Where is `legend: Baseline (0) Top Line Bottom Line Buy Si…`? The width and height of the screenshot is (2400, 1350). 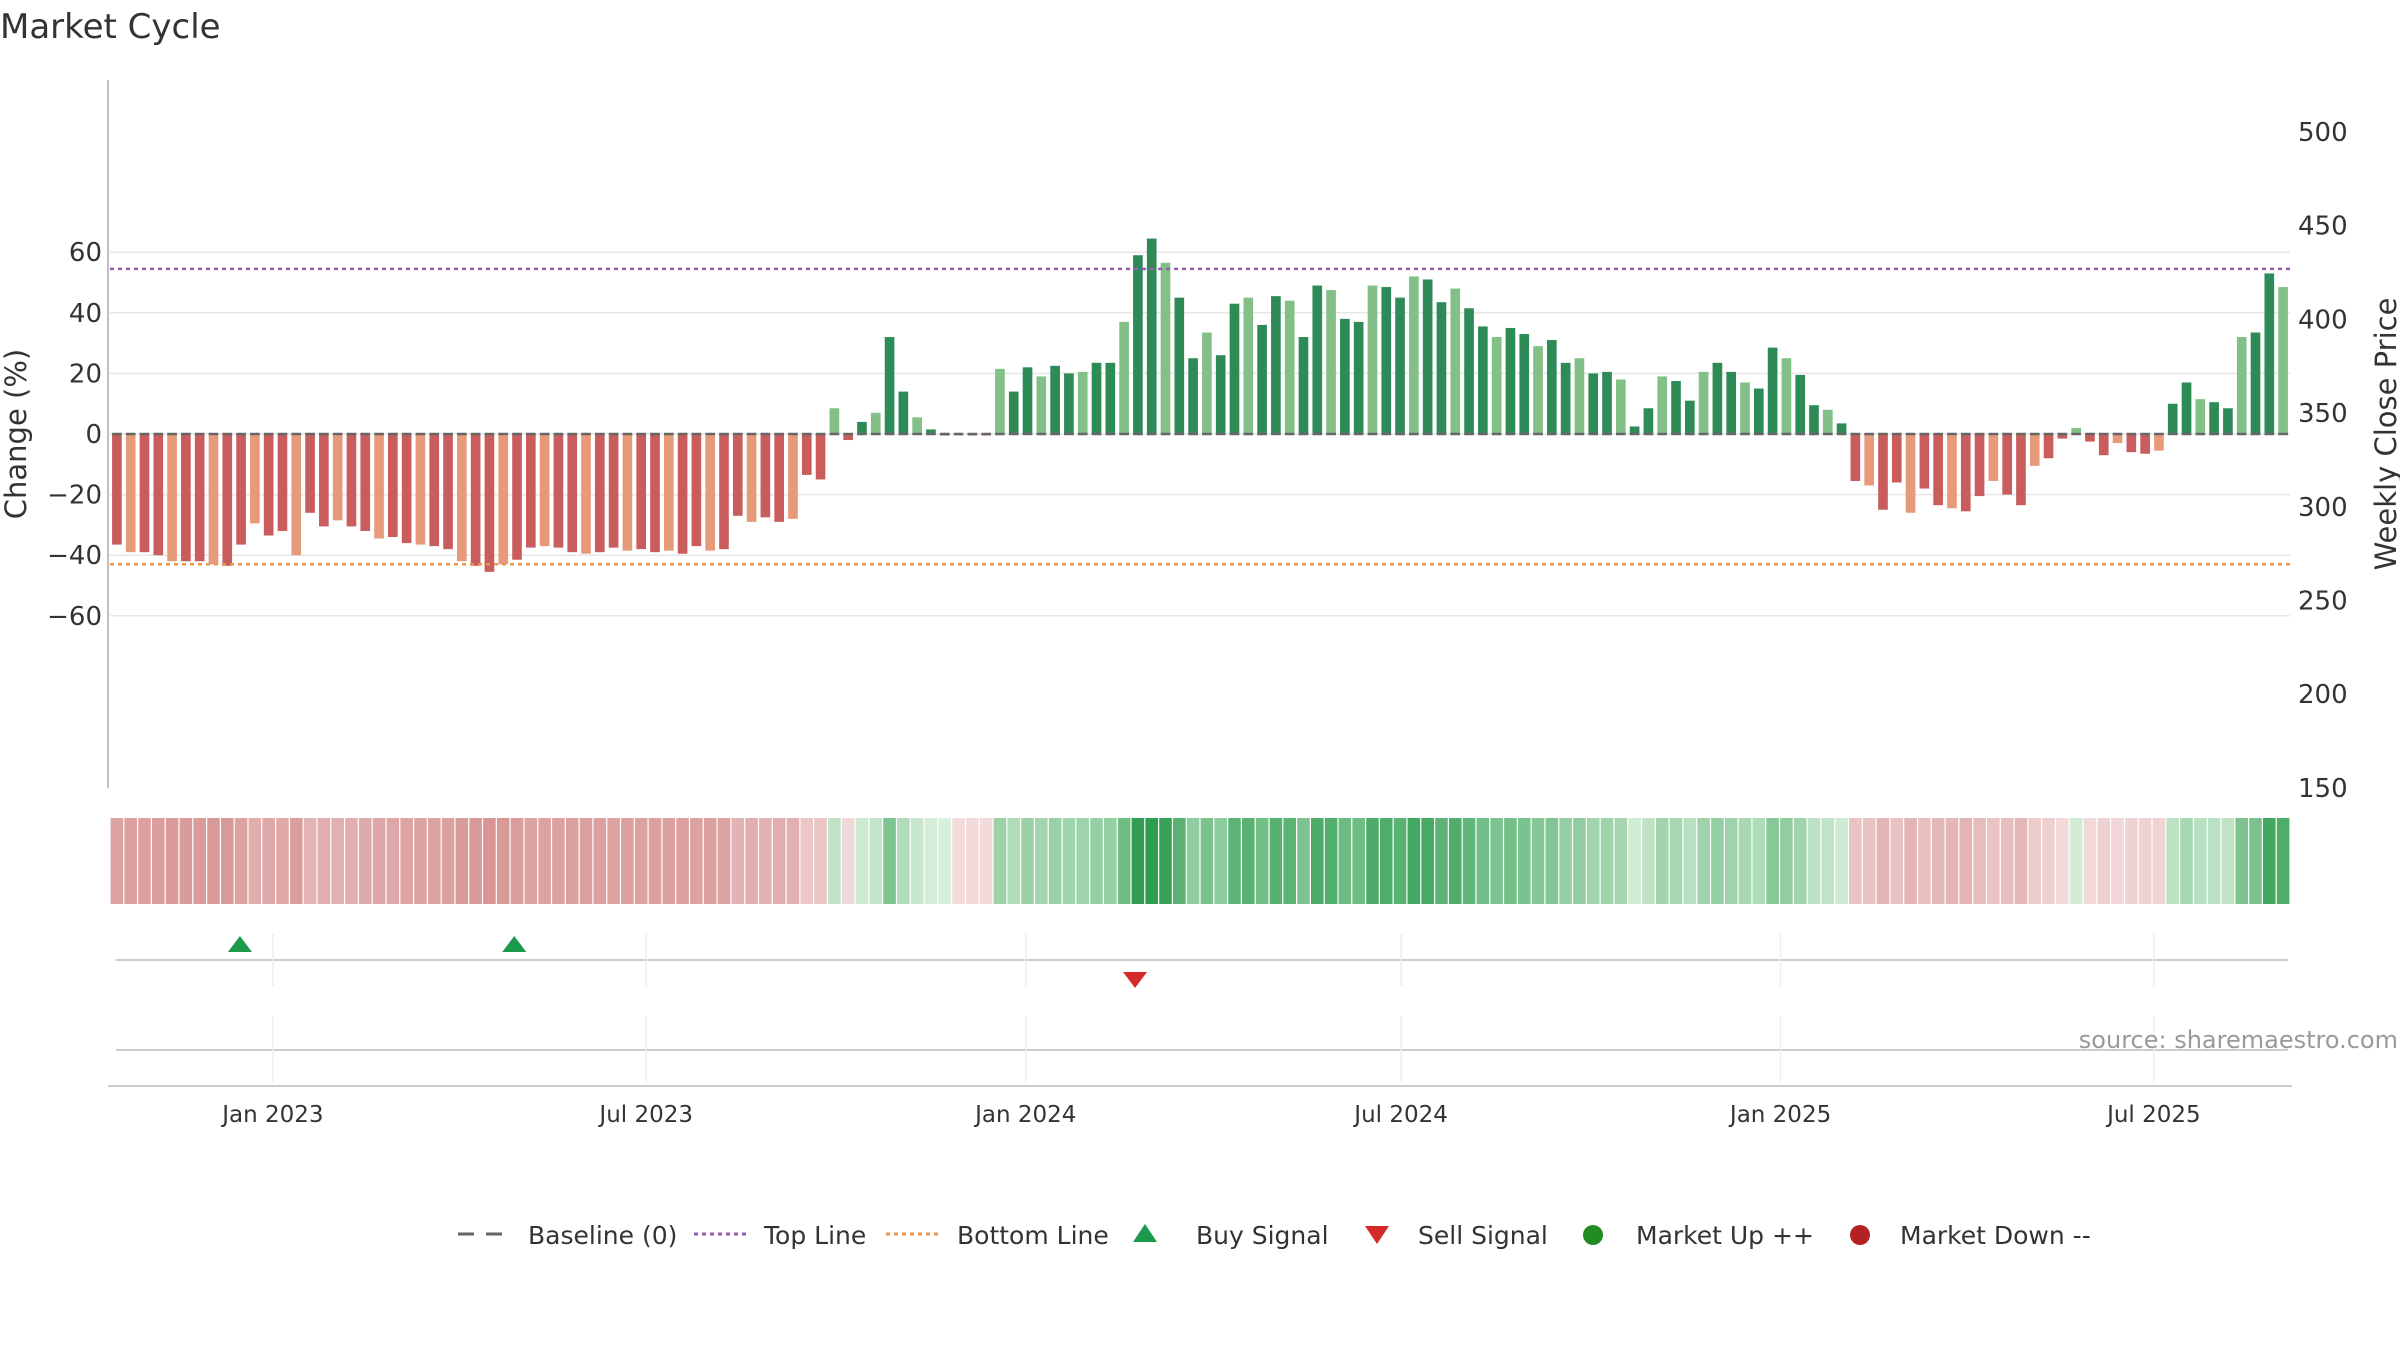 legend: Baseline (0) Top Line Bottom Line Buy Si… is located at coordinates (1274, 1235).